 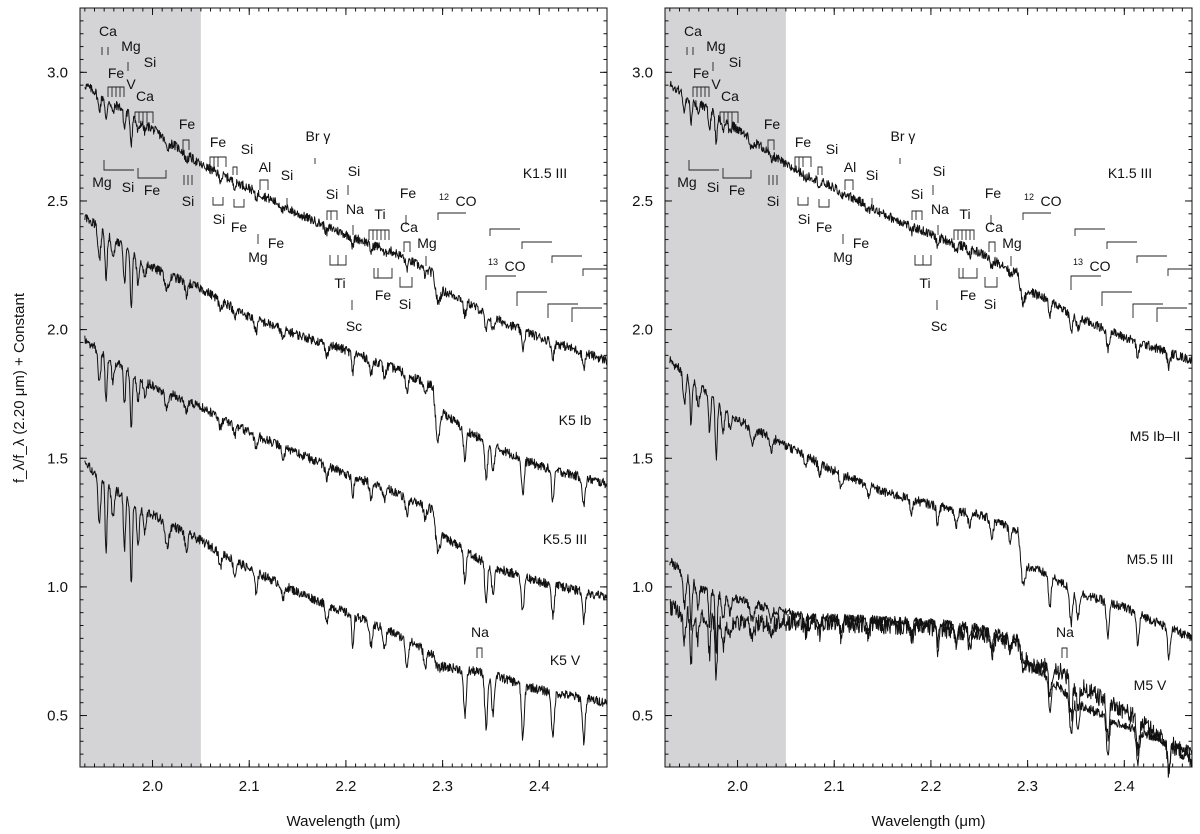 I want to click on spectrum-line-m5-5-iii, so click(x=931, y=666).